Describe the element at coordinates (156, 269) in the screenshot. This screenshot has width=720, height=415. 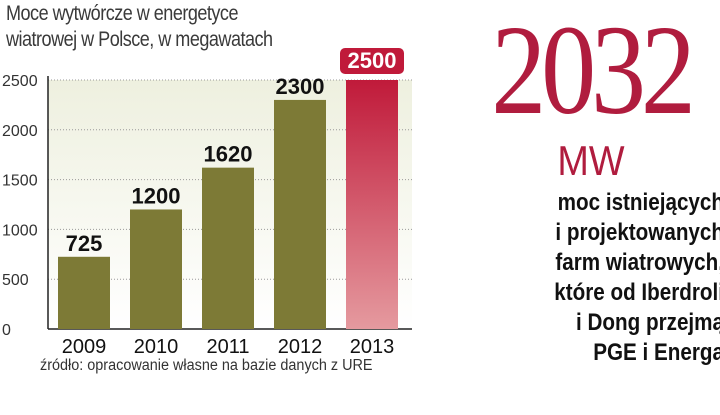
I see `bar-2010` at that location.